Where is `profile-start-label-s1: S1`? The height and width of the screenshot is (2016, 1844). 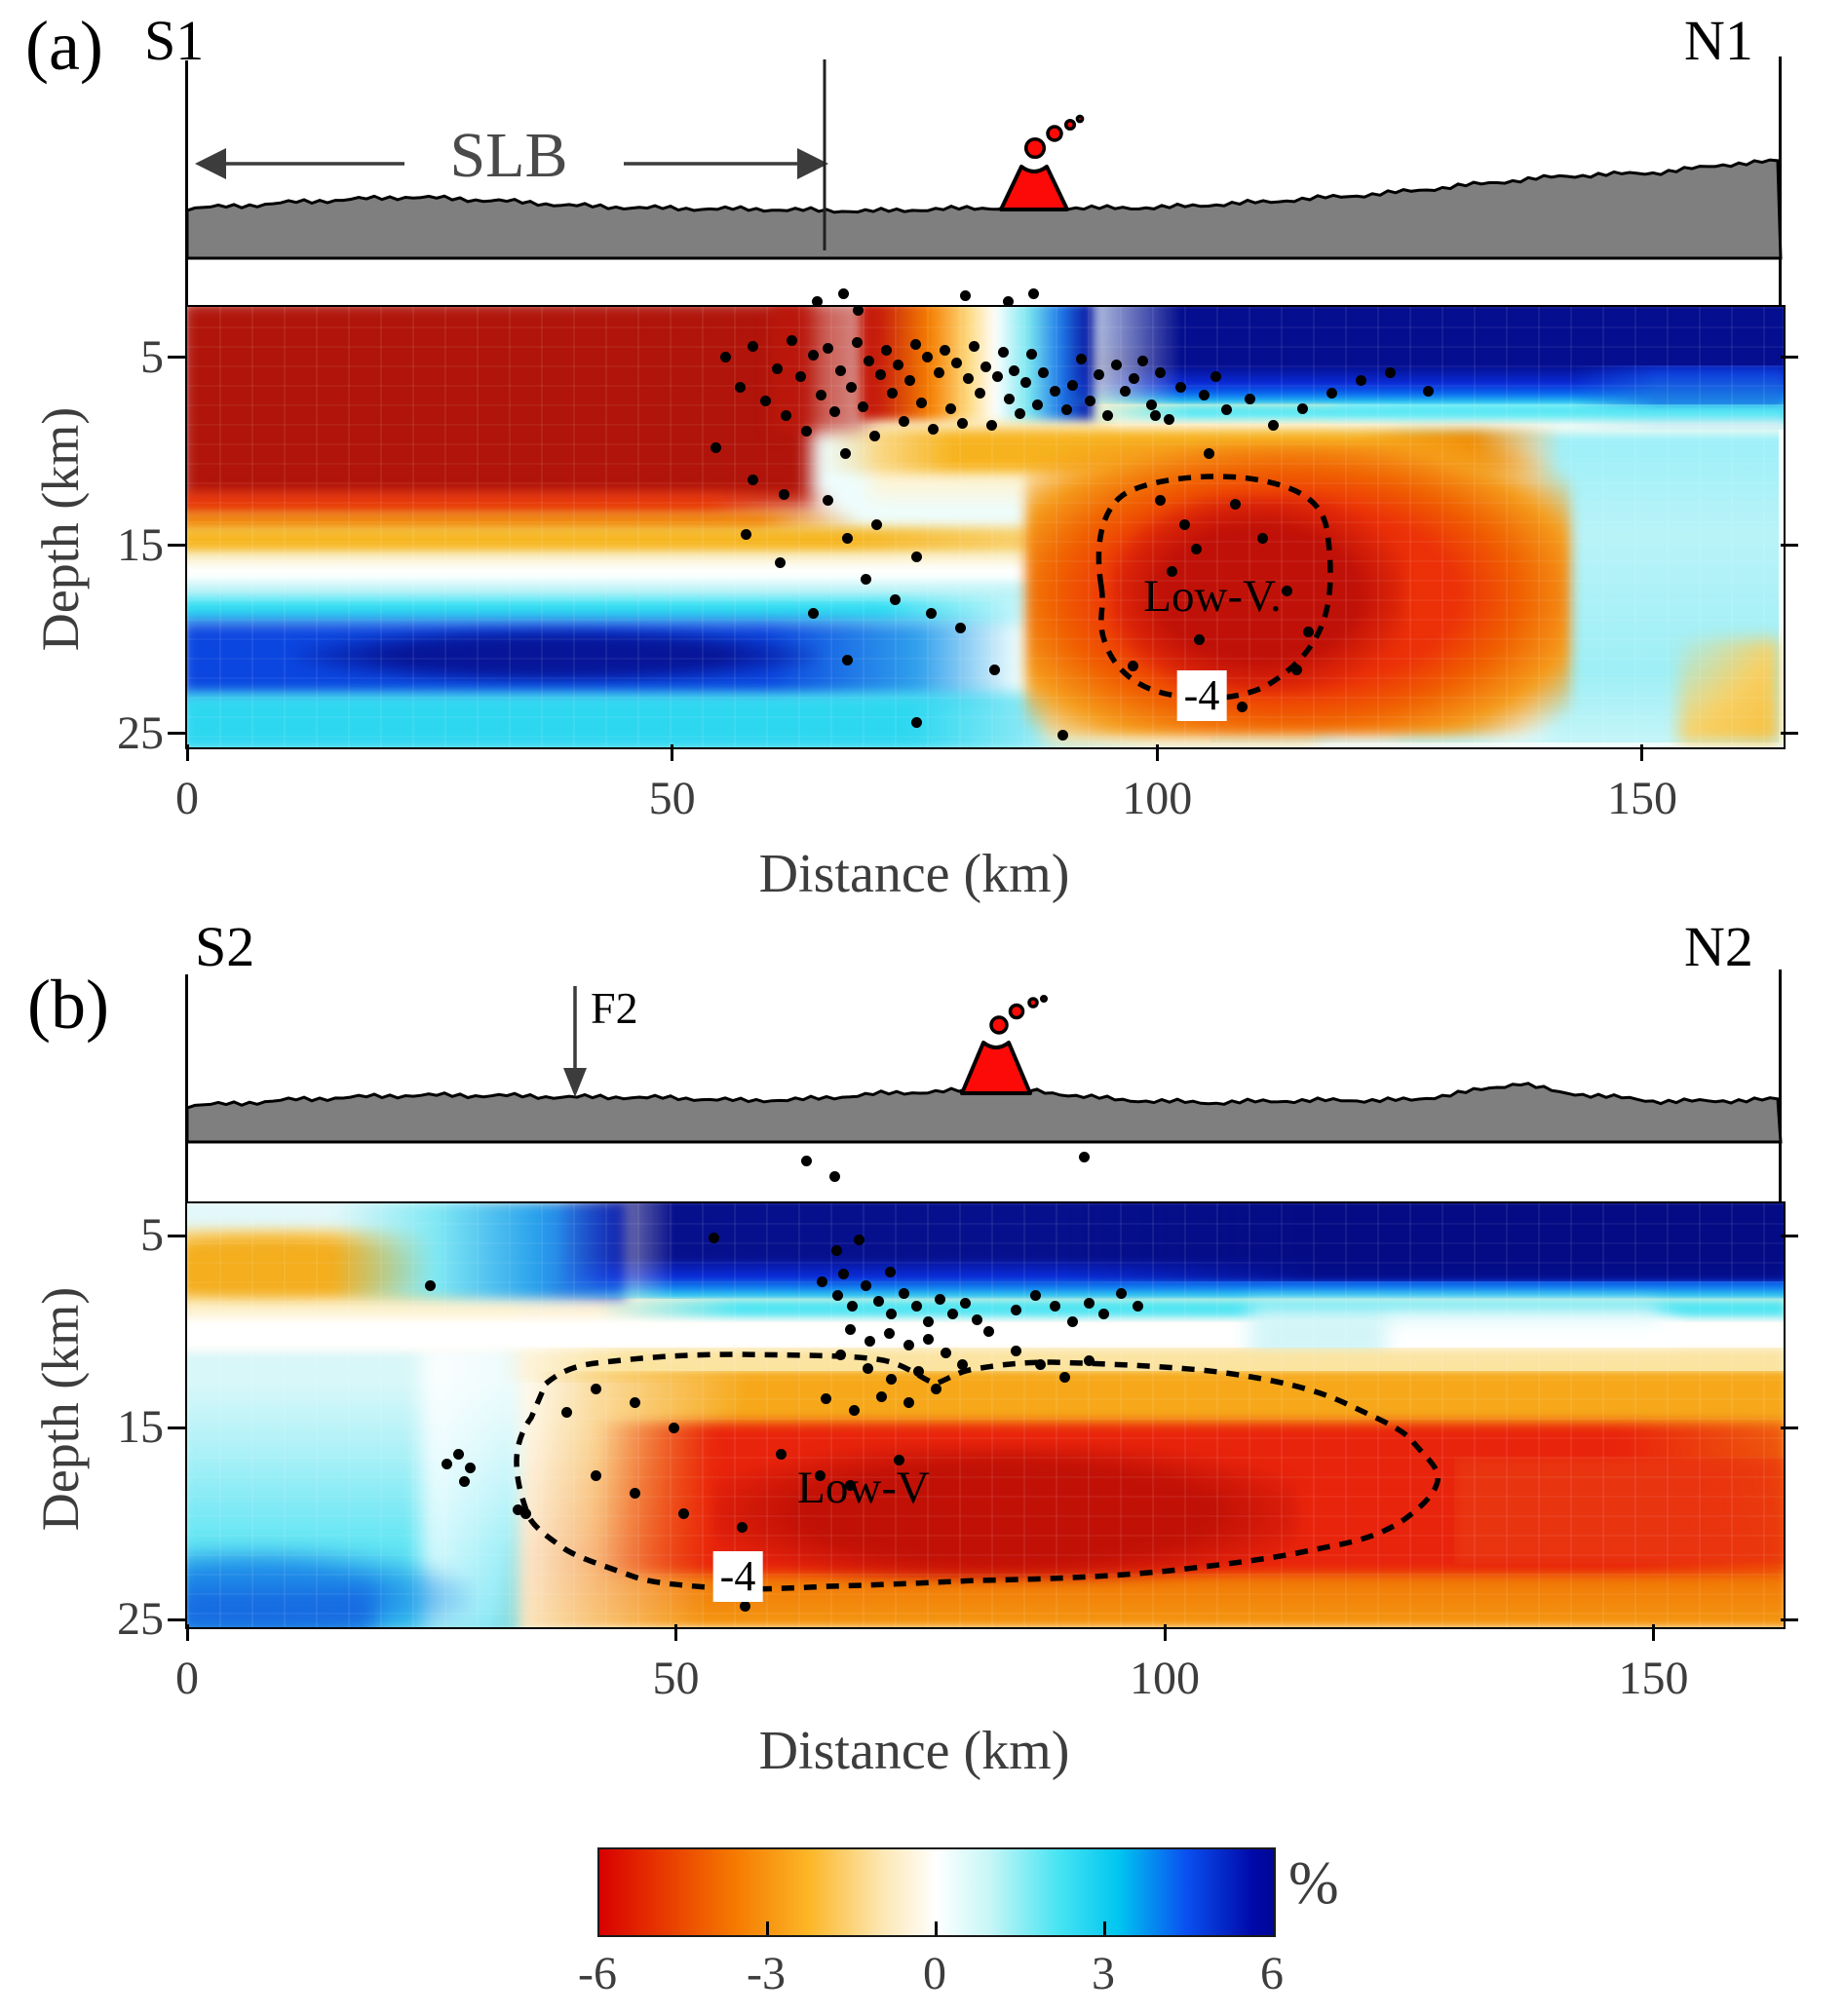
profile-start-label-s1: S1 is located at coordinates (174, 41).